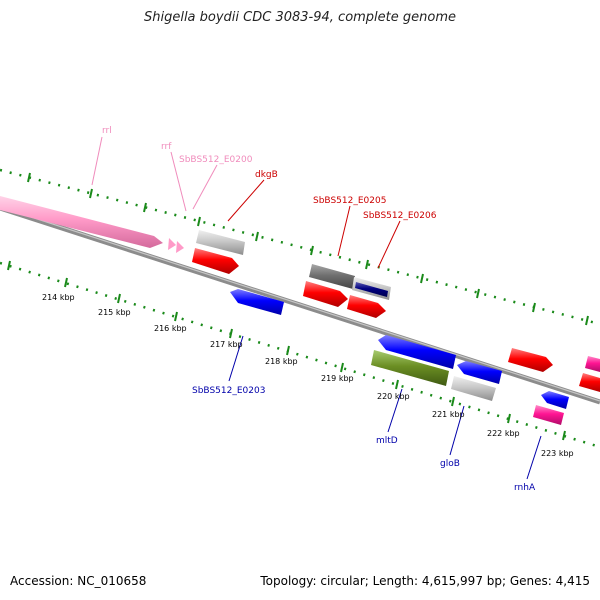 The height and width of the screenshot is (600, 600). Describe the element at coordinates (387, 441) in the screenshot. I see `gene-label-mltd: mltD` at that location.